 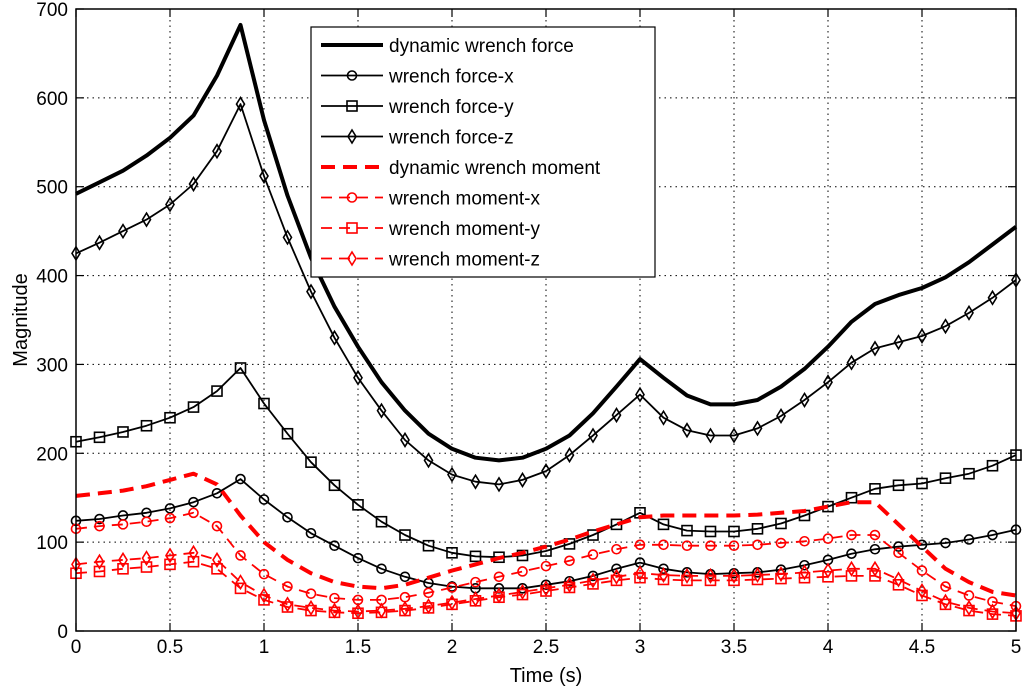 What do you see at coordinates (52, 365) in the screenshot?
I see `y-tick-label: 300` at bounding box center [52, 365].